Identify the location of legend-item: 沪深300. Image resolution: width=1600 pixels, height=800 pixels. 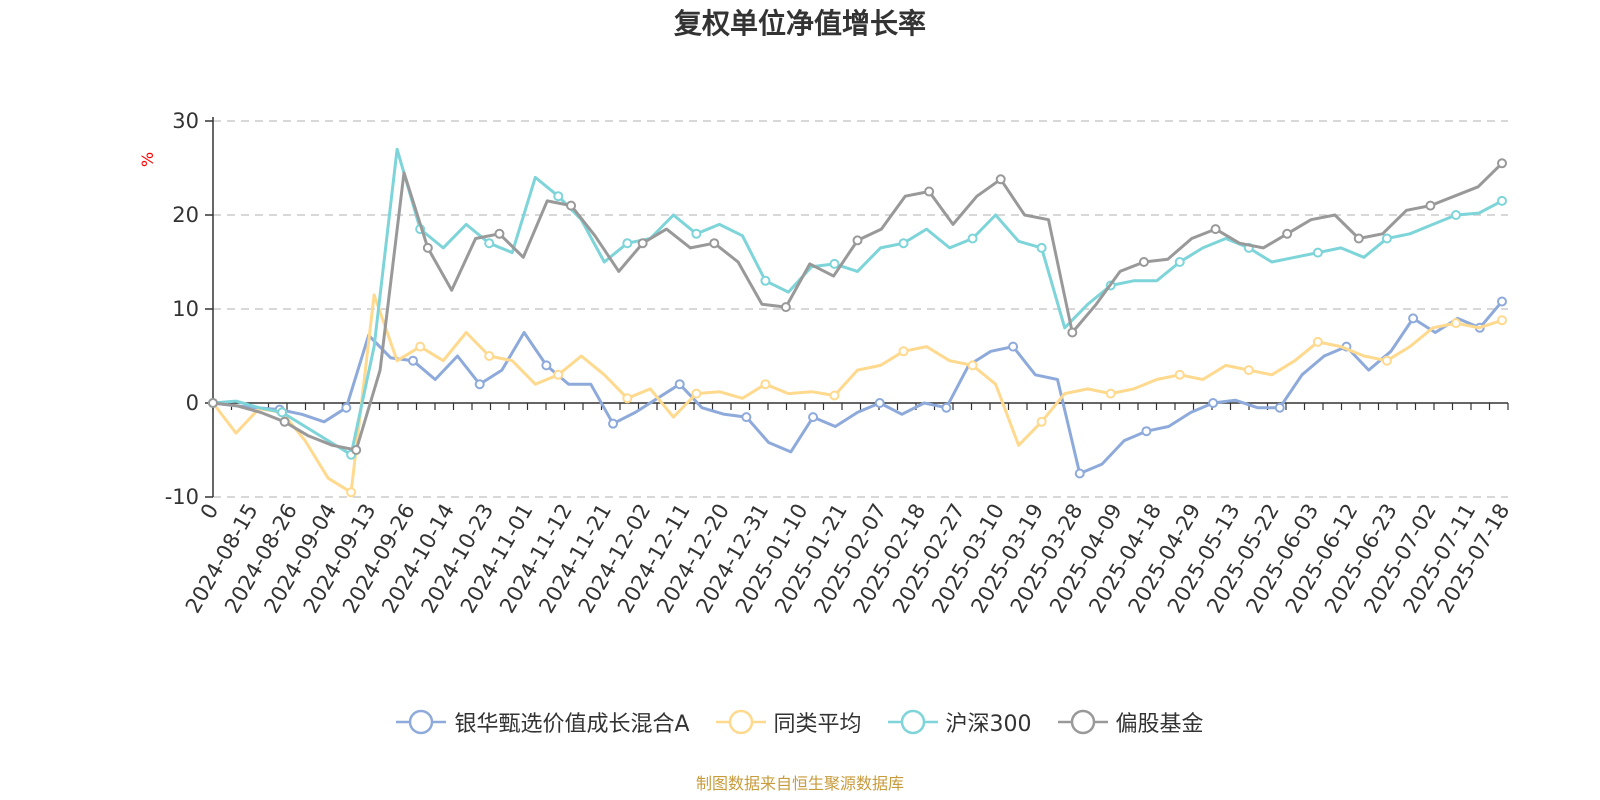
(959, 722).